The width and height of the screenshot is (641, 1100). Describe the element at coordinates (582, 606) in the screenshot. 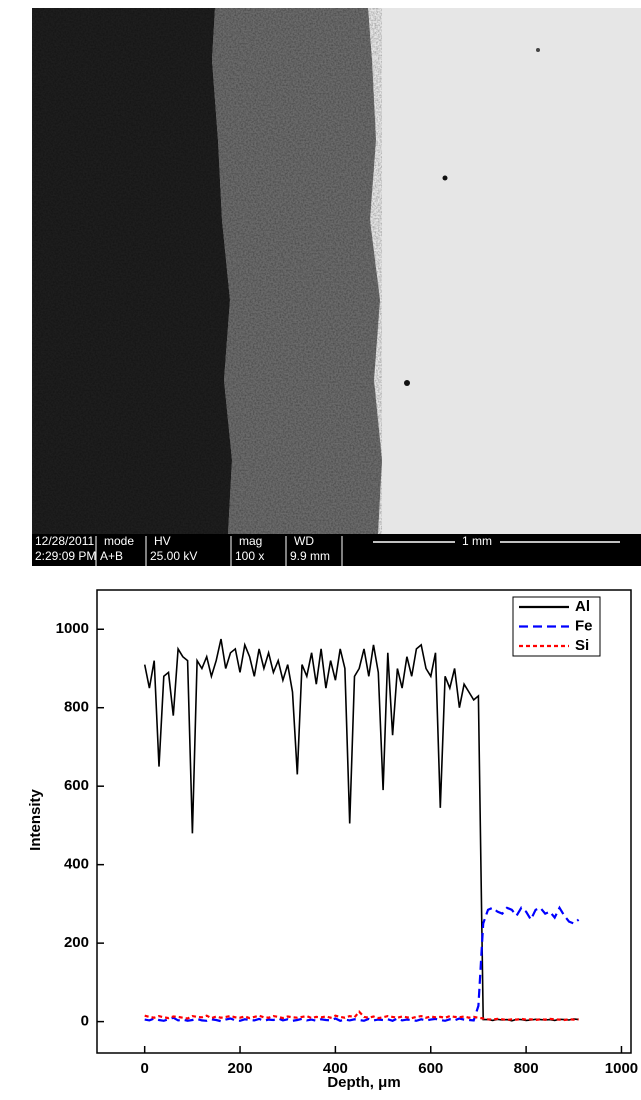

I see `legend-label: Al` at that location.